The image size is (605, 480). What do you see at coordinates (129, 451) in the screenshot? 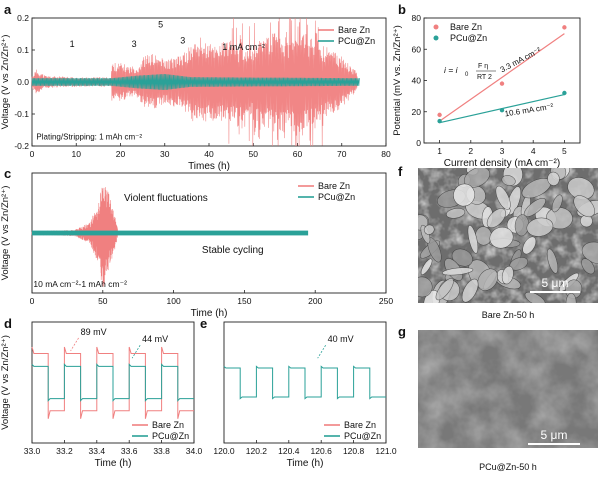
I see `x-tick-label-d: 33.6` at bounding box center [129, 451].